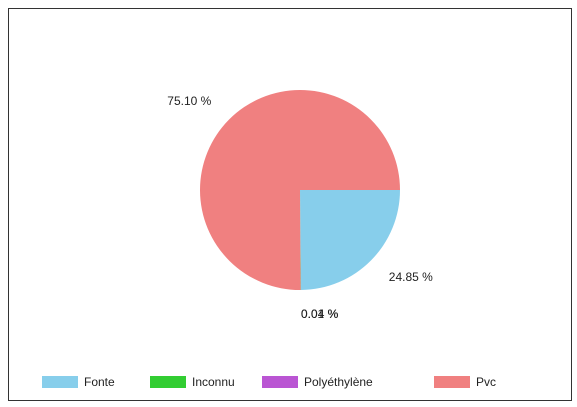 The height and width of the screenshot is (407, 577). I want to click on legend-label: Inconnu, so click(213, 382).